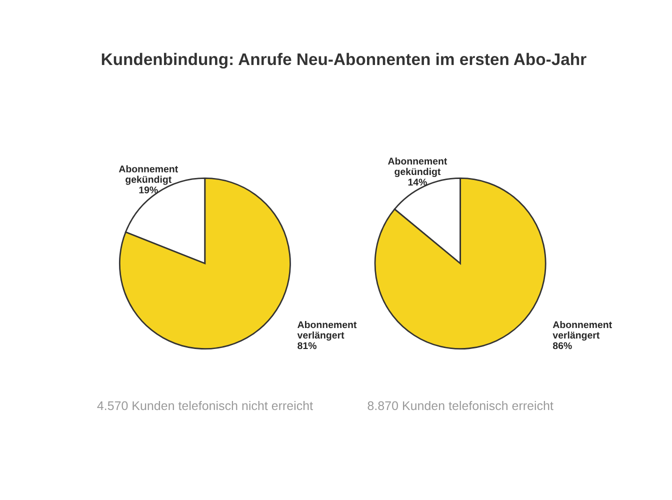  What do you see at coordinates (205, 405) in the screenshot?
I see `text: 4.570 Kunden telefonisch nicht erreicht` at bounding box center [205, 405].